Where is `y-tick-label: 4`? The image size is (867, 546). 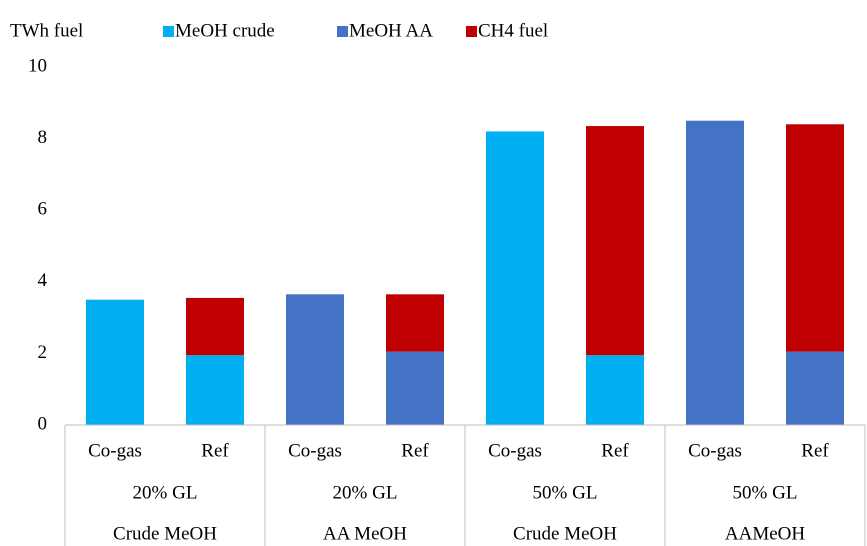
y-tick-label: 4 is located at coordinates (43, 280).